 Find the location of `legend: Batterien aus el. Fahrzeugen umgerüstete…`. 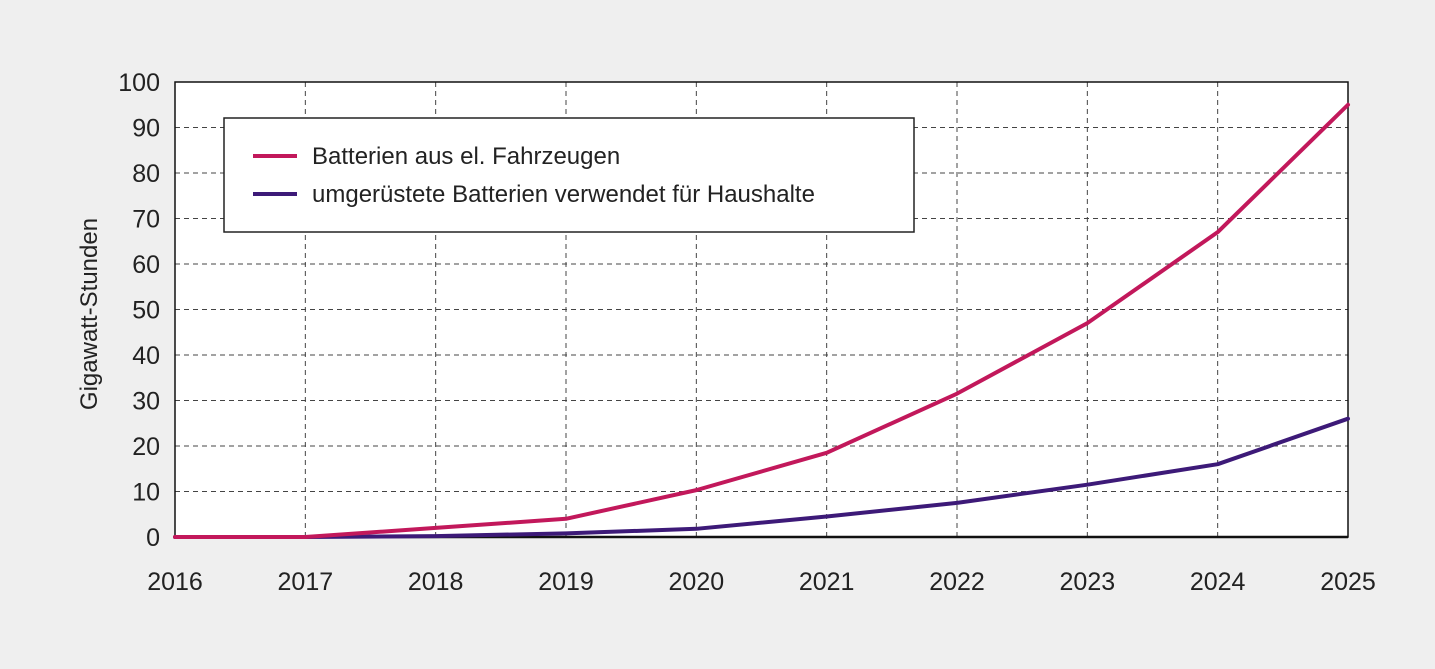

legend: Batterien aus el. Fahrzeugen umgerüstete… is located at coordinates (569, 175).